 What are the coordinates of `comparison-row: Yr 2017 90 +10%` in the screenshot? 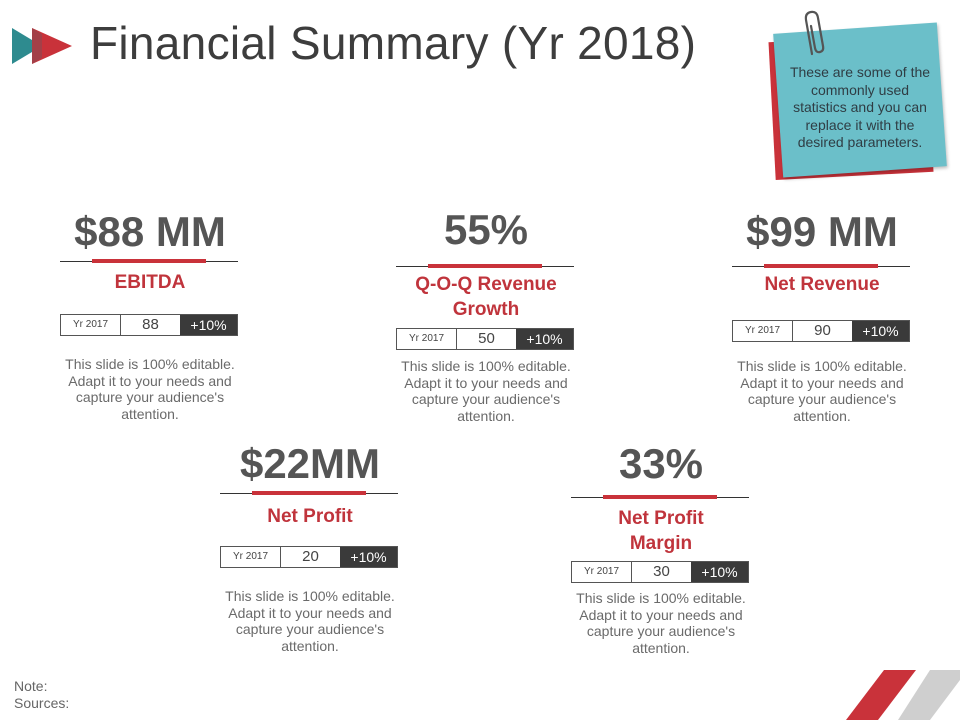 It's located at (821, 331).